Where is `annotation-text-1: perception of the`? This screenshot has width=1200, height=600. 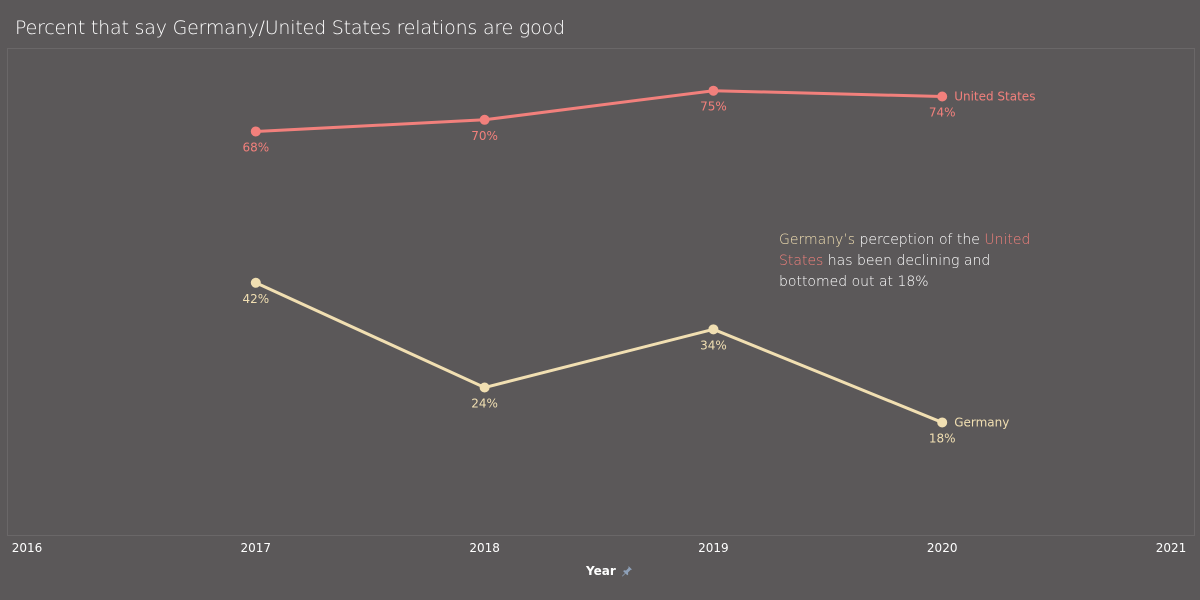 annotation-text-1: perception of the is located at coordinates (920, 240).